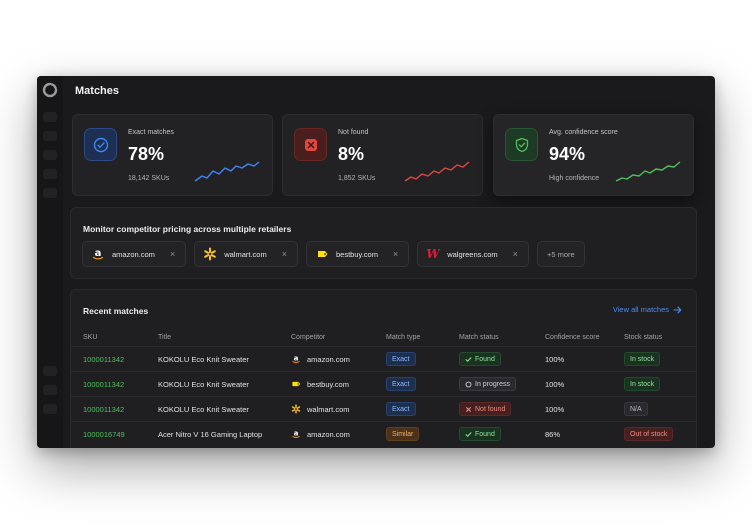  I want to click on page-title: Matches, so click(97, 91).